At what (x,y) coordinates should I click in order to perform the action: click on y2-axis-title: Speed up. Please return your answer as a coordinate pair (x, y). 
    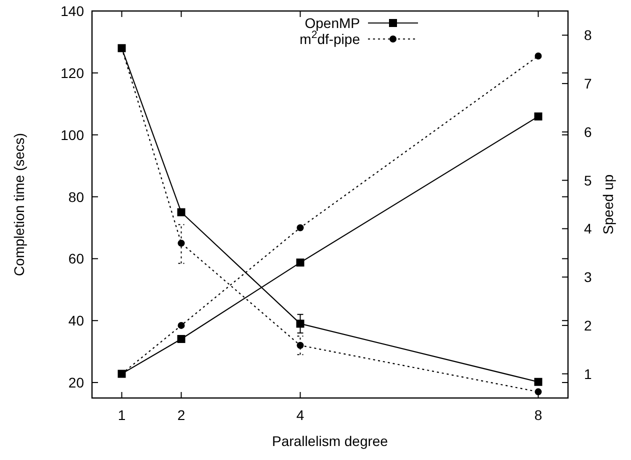
    Looking at the image, I should click on (608, 204).